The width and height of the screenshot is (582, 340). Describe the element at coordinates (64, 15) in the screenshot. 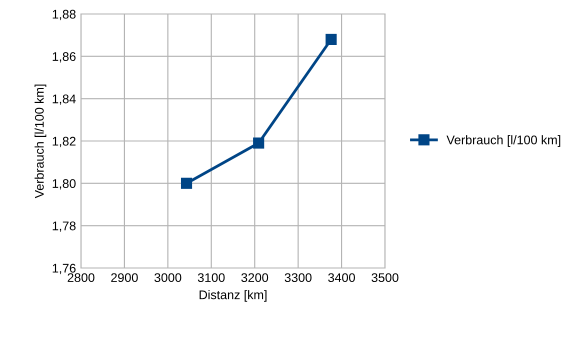

I see `y-tick-label: 1,88` at that location.